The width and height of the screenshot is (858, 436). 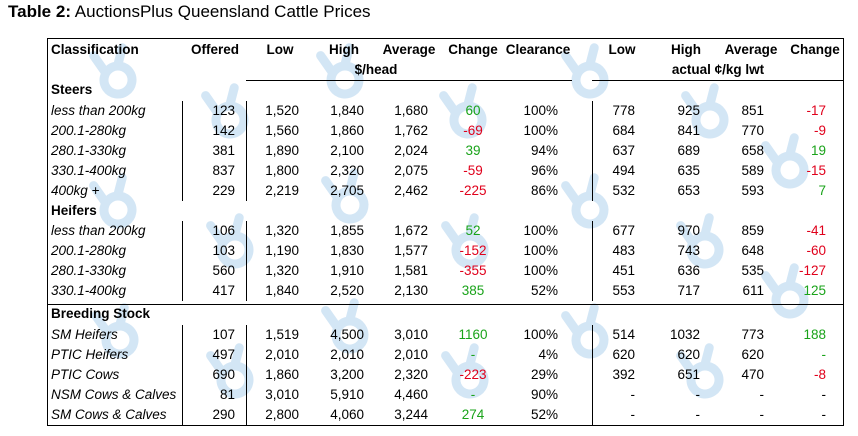 What do you see at coordinates (473, 110) in the screenshot?
I see `cell-change: 60` at bounding box center [473, 110].